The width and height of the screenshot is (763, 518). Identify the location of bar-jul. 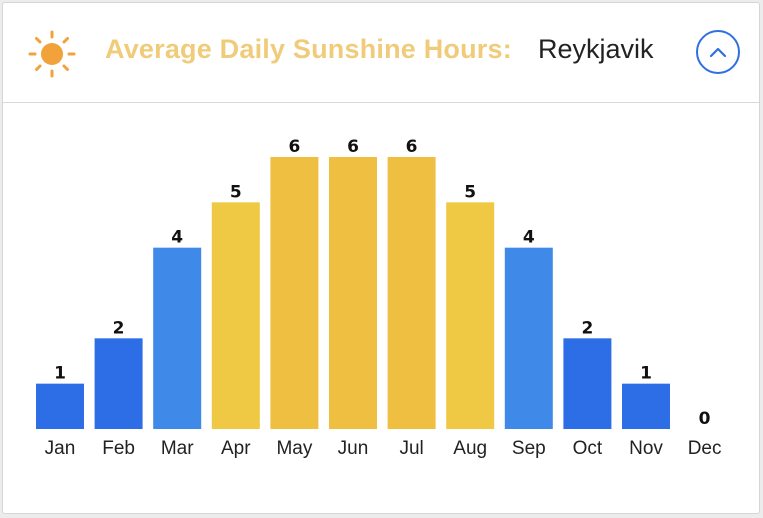
(411, 293).